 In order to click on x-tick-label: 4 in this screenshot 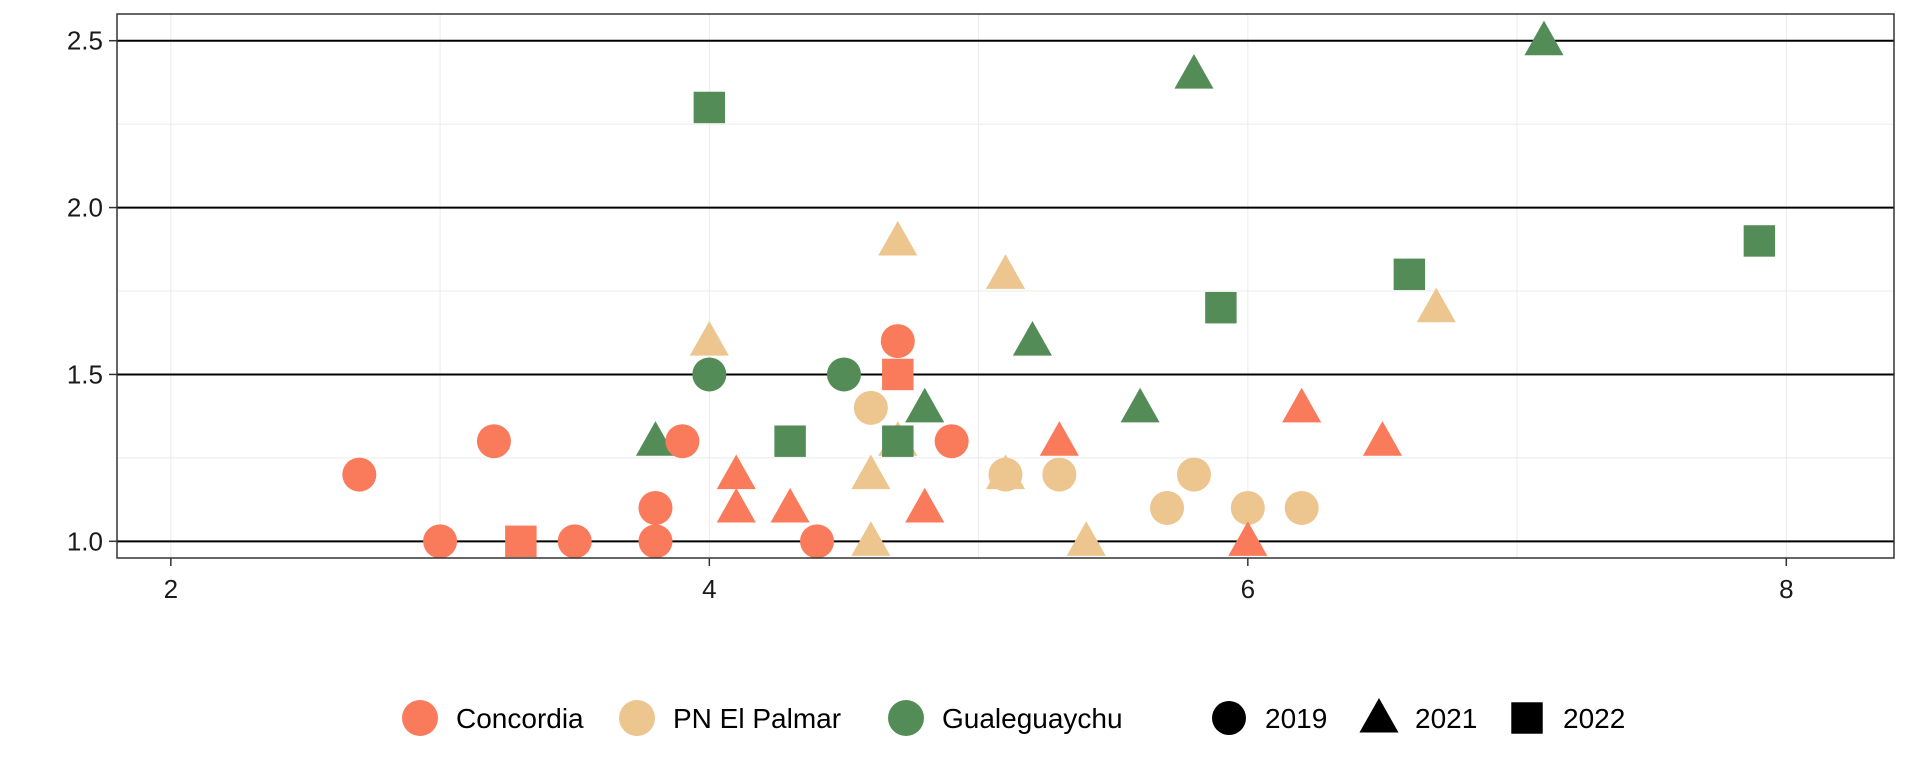, I will do `click(709, 589)`.